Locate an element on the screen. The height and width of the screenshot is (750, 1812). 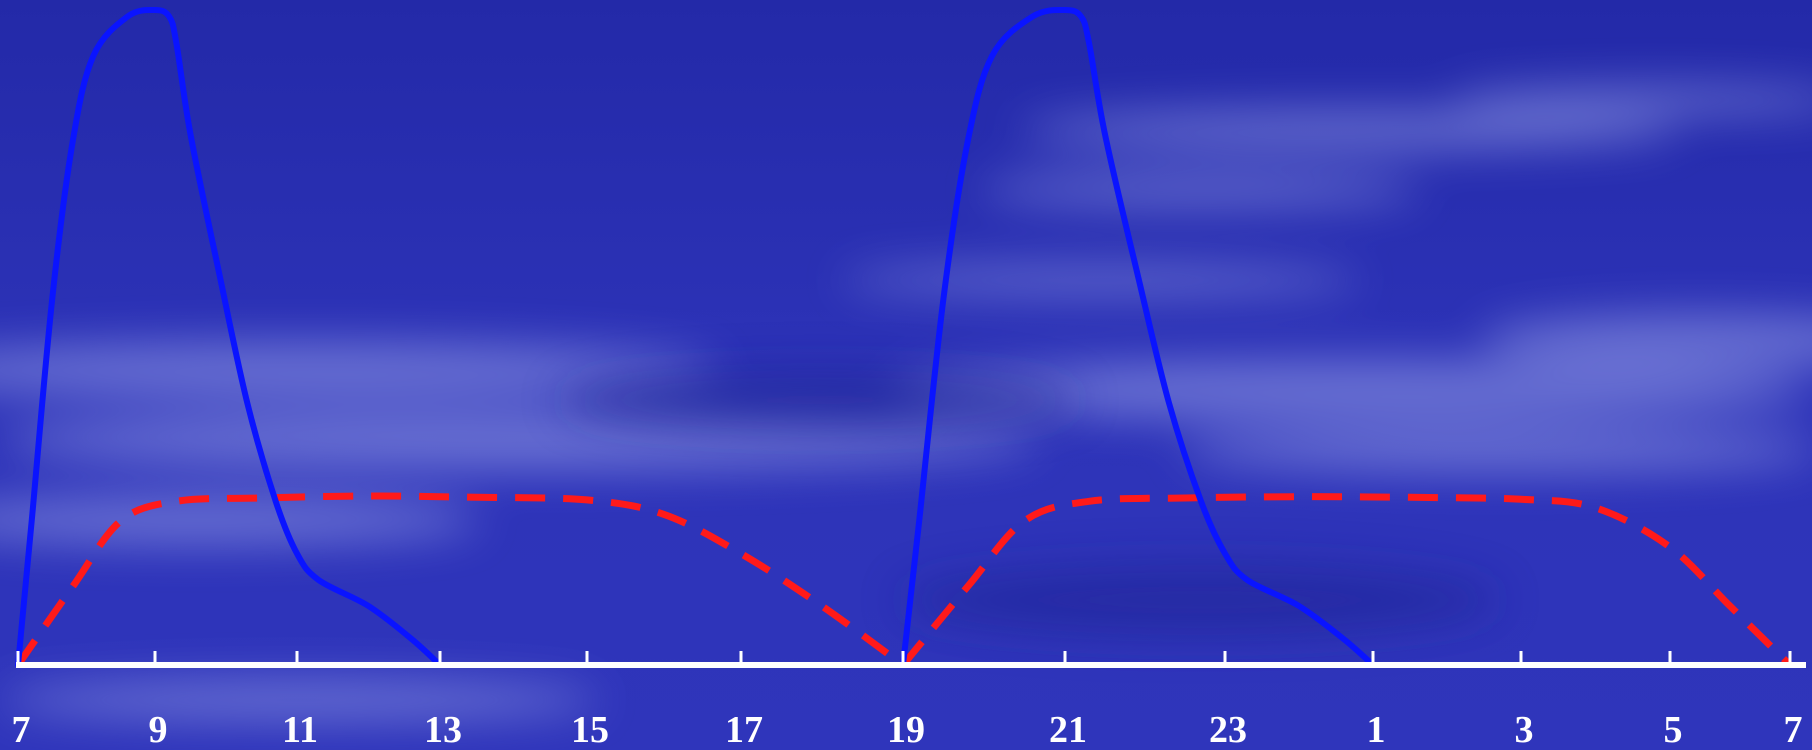
x-axis-tick-labels: 7 9 11 13 15 17 19 21 23 1 3 5 7 is located at coordinates (907, 729).